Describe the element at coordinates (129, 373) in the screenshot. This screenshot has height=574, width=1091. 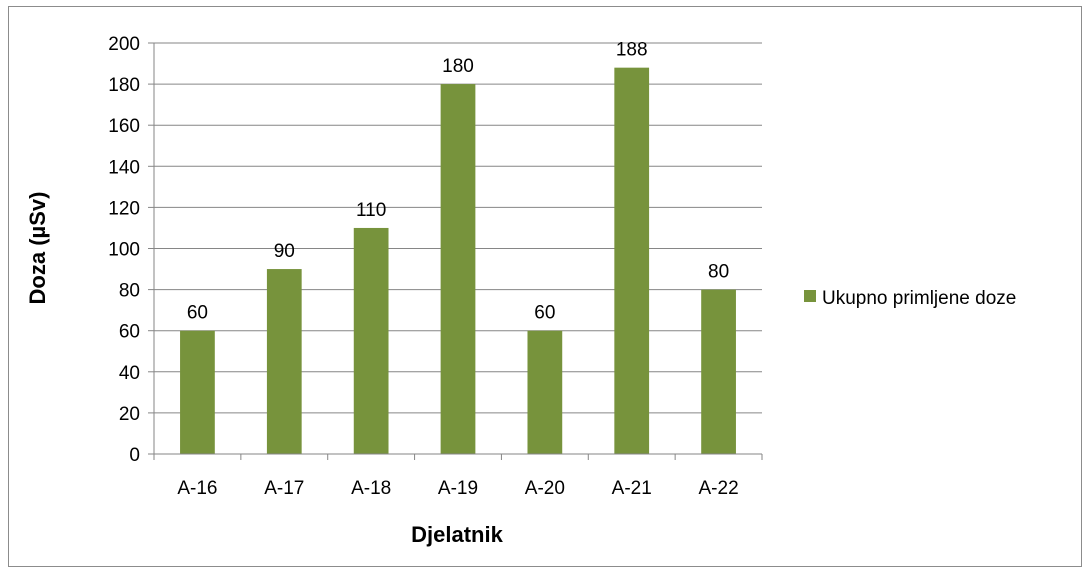
I see `y-tick-label: 40` at that location.